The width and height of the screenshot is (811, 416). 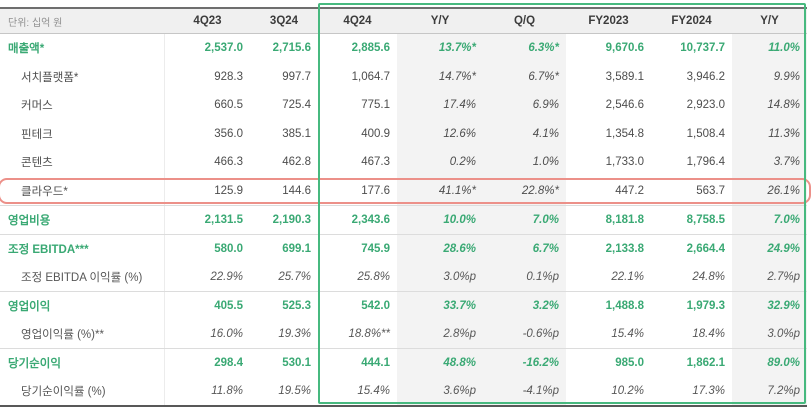 What do you see at coordinates (35, 23) in the screenshot?
I see `unit-label: 단위: 십억 원` at bounding box center [35, 23].